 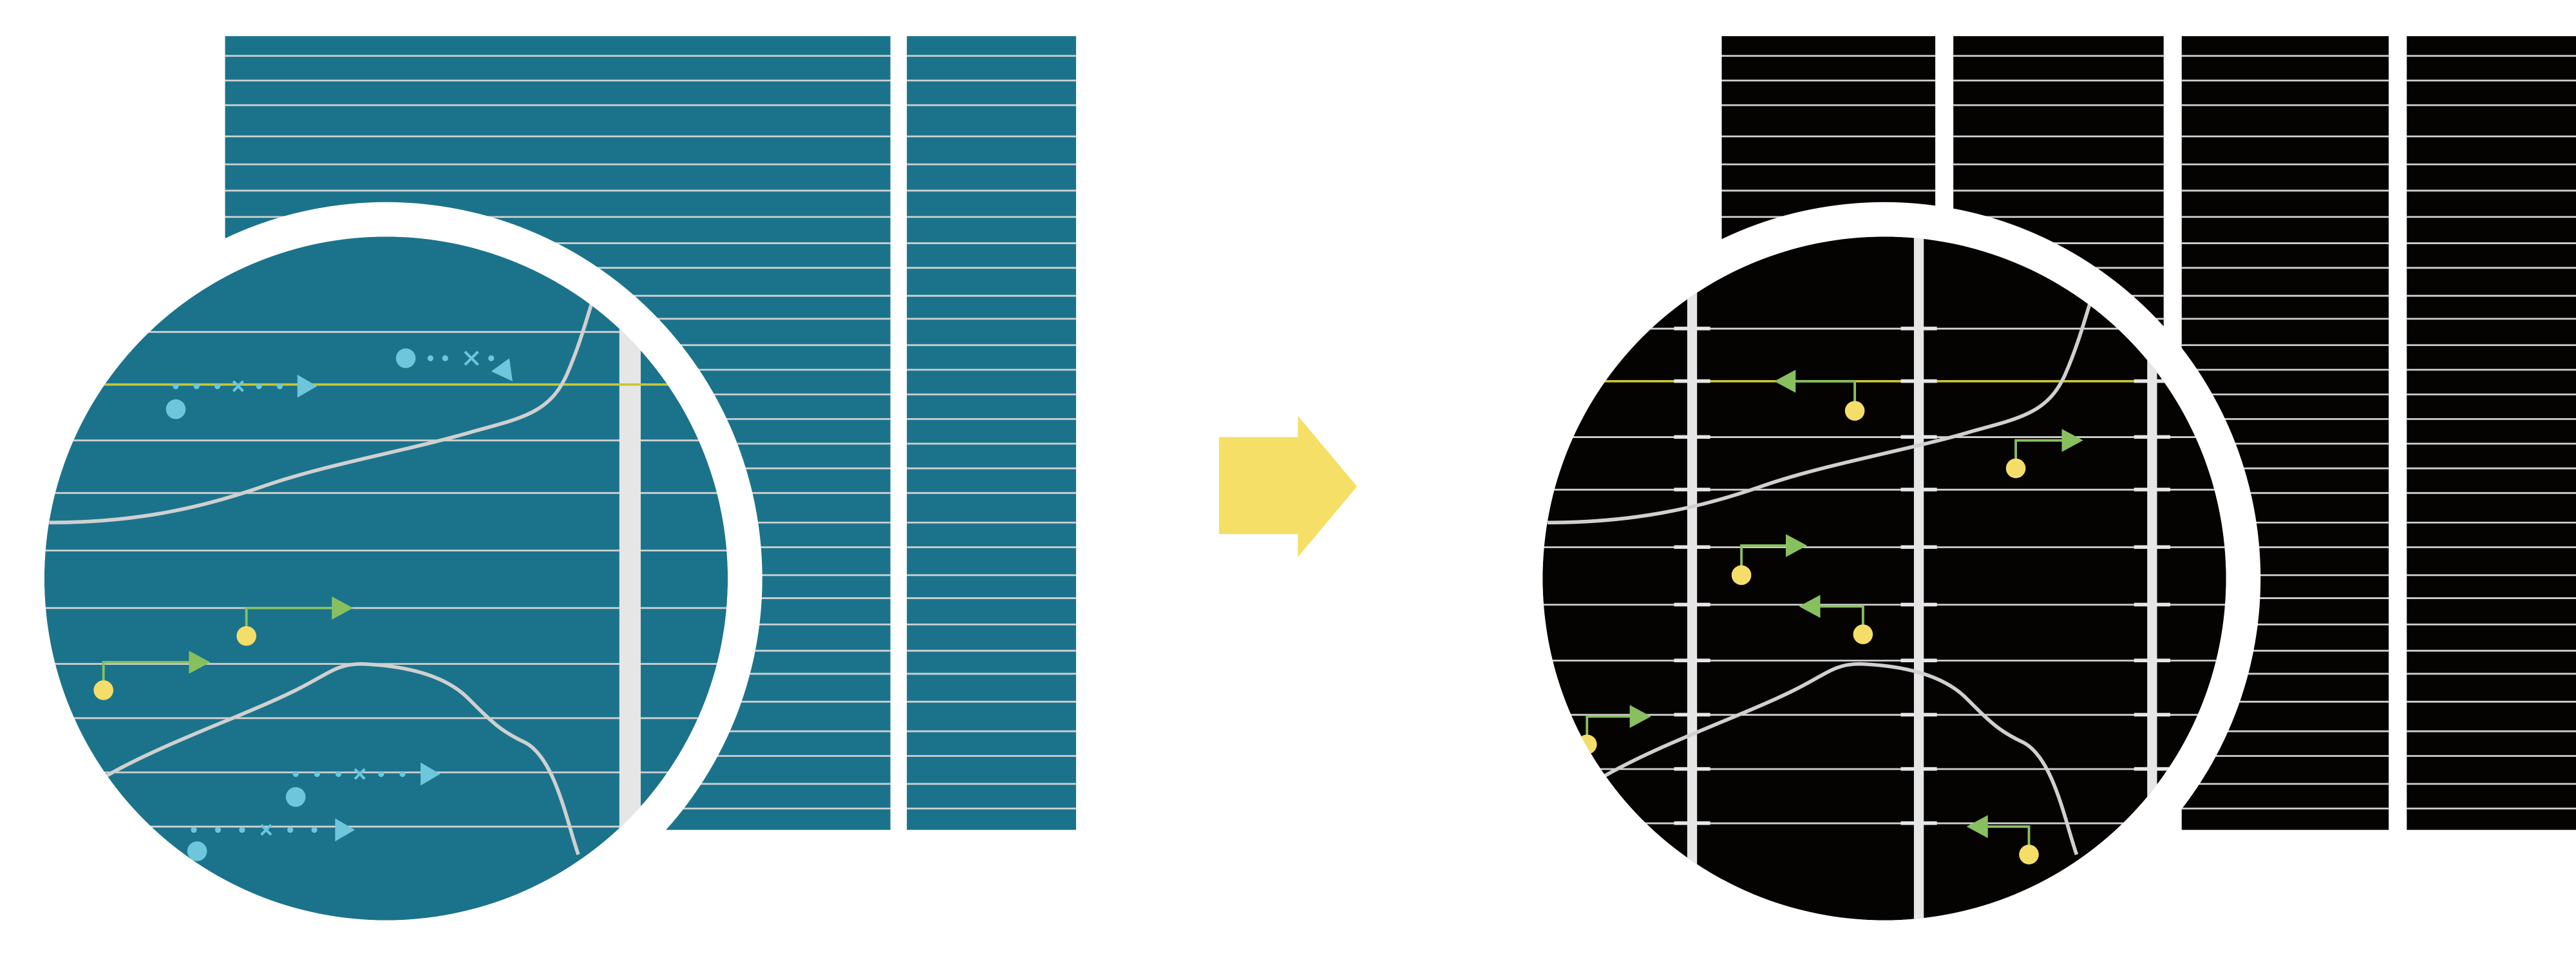 What do you see at coordinates (224, 648) in the screenshot?
I see `green-arrow-markers` at bounding box center [224, 648].